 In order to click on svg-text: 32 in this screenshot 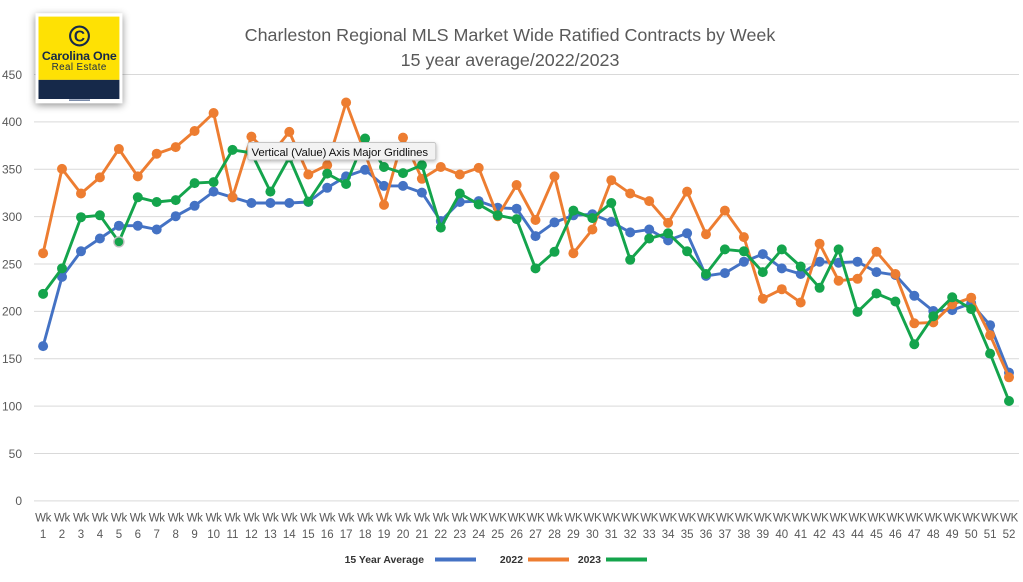, I will do `click(630, 535)`.